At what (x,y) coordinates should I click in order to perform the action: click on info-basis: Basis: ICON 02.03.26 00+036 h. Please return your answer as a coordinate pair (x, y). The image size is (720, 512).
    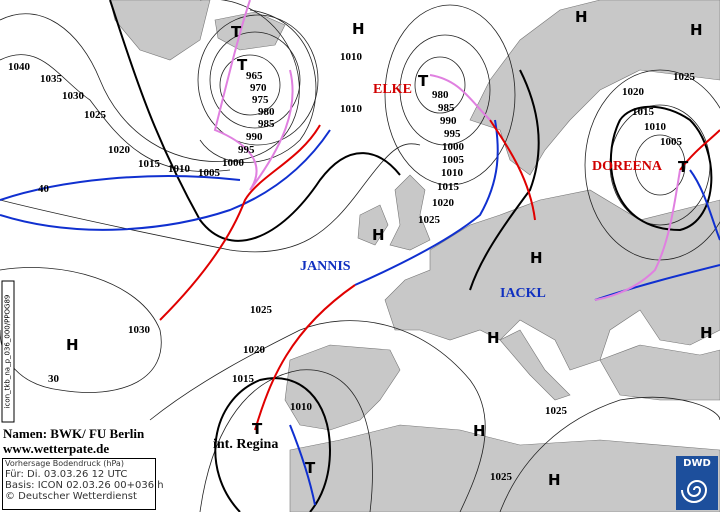
    Looking at the image, I should click on (84, 485).